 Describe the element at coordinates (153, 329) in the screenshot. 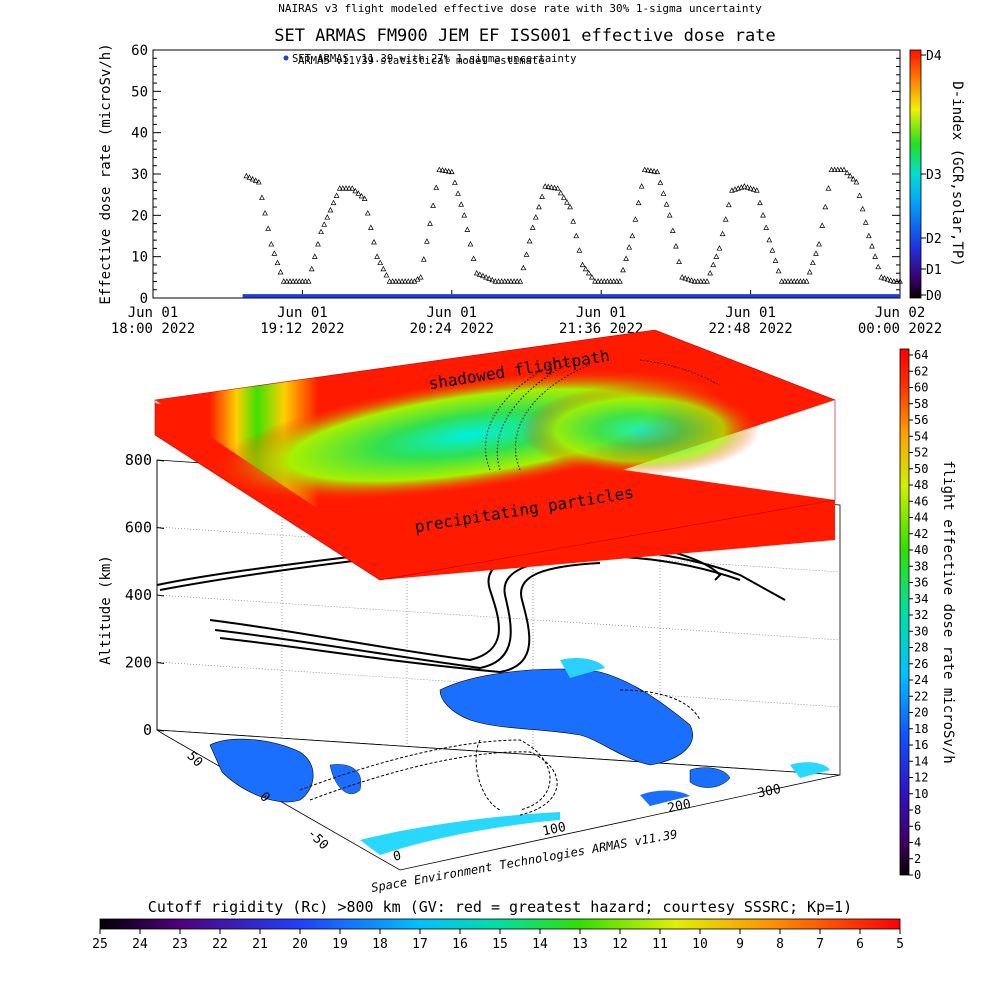

I see `x-tick-label-time: 18:00 2022` at that location.